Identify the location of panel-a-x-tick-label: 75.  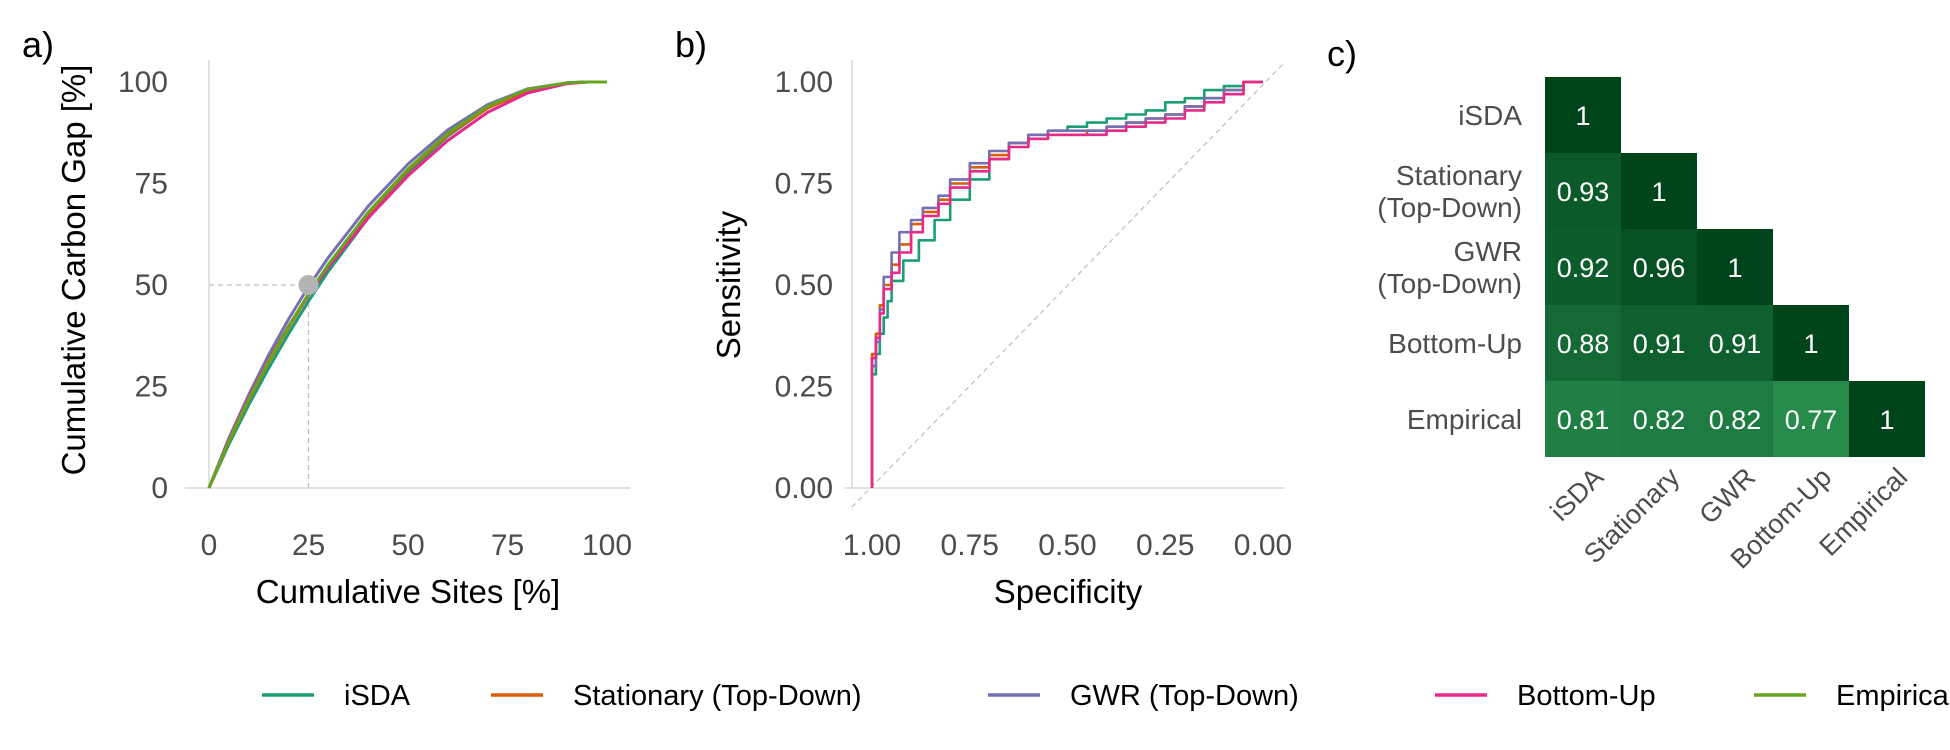
(507, 545).